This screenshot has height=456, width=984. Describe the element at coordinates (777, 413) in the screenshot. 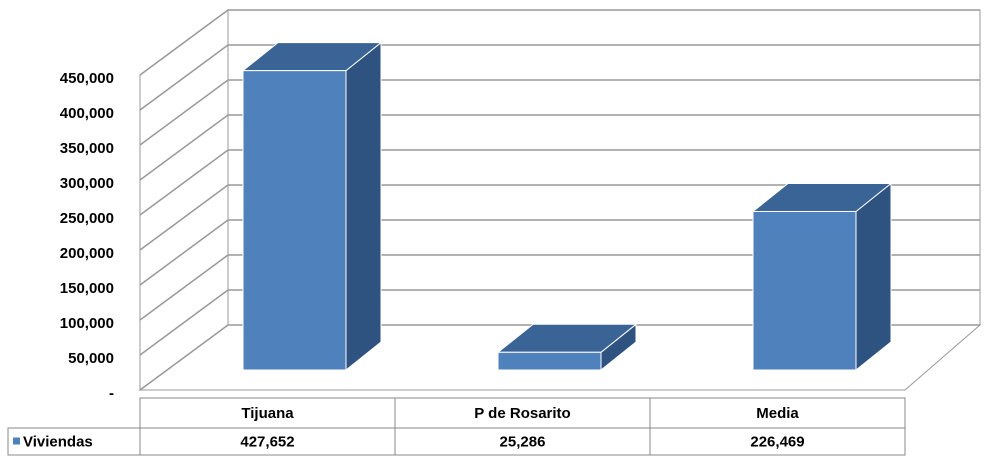

I see `x-tick-label: Media` at that location.